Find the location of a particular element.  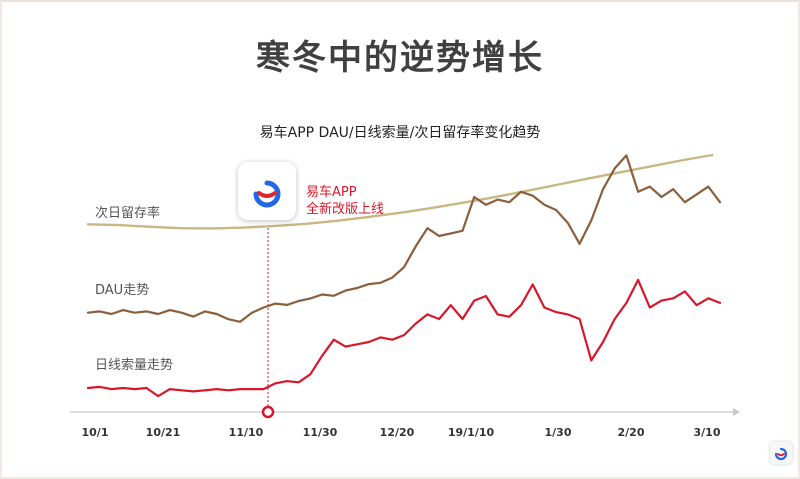

x-tick-label: 1/30 is located at coordinates (558, 432).